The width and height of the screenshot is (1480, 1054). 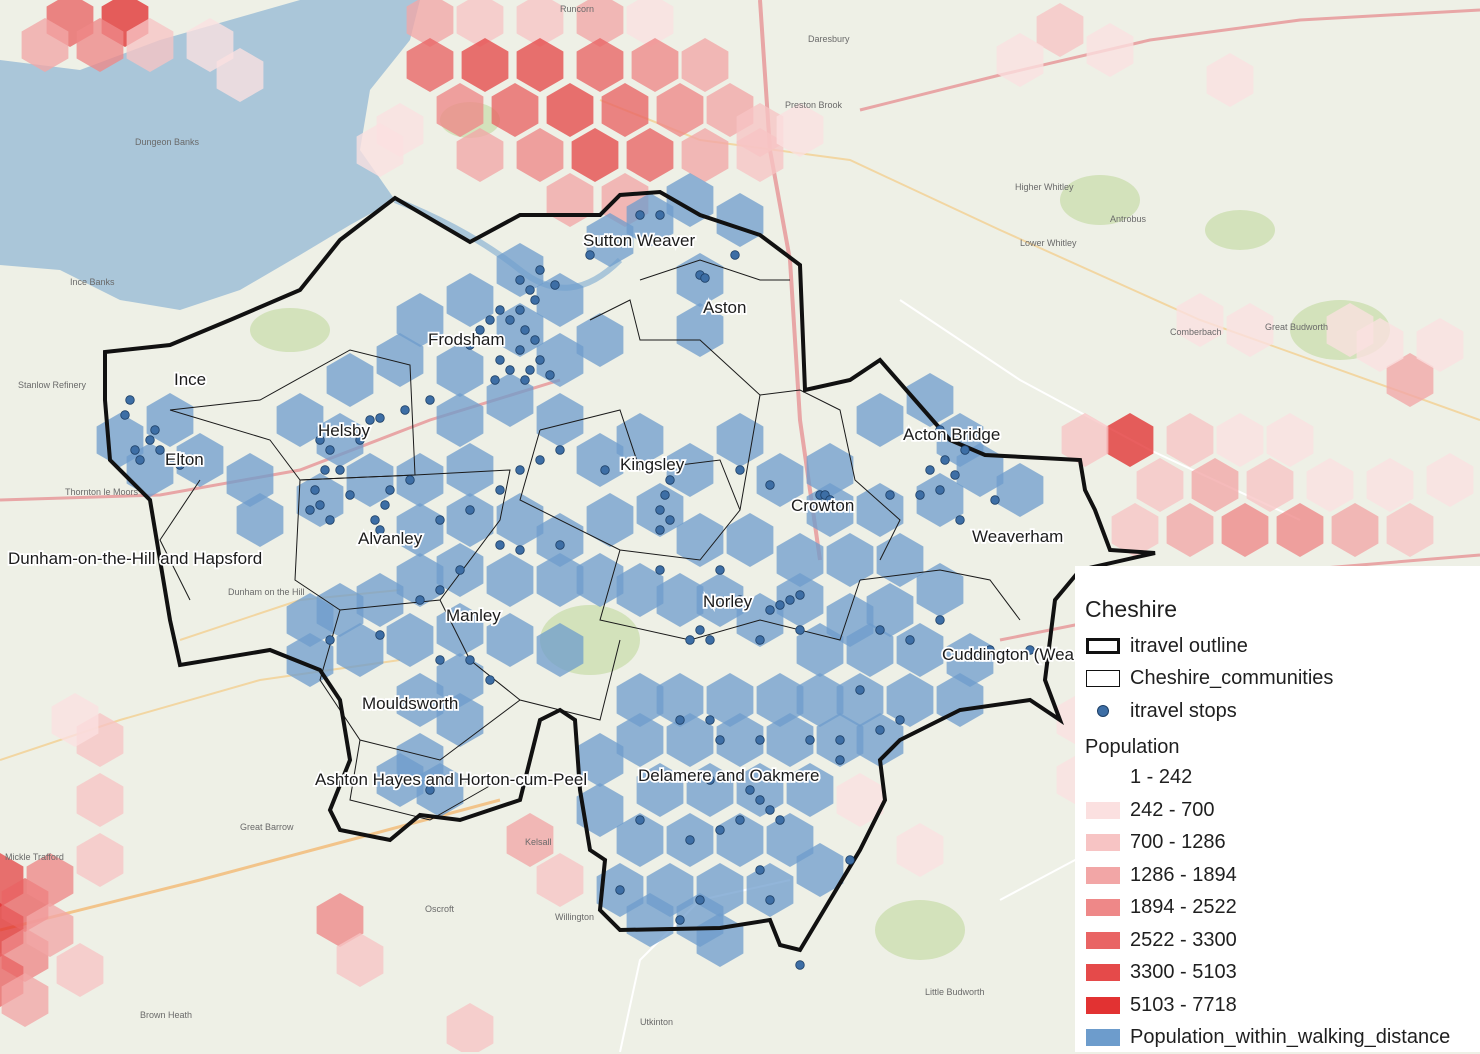 I want to click on community-swatch, so click(x=1103, y=679).